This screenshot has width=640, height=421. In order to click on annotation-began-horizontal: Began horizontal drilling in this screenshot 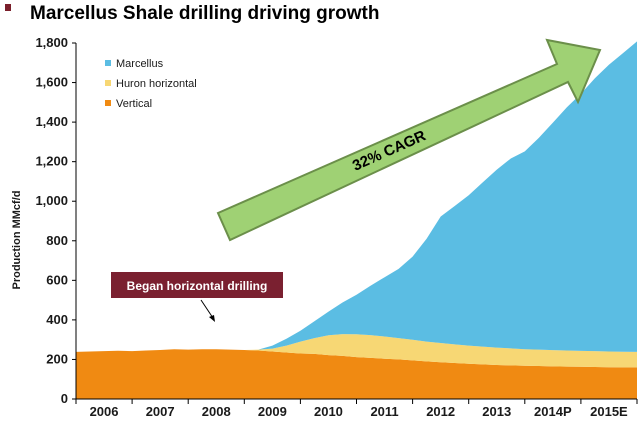, I will do `click(197, 297)`.